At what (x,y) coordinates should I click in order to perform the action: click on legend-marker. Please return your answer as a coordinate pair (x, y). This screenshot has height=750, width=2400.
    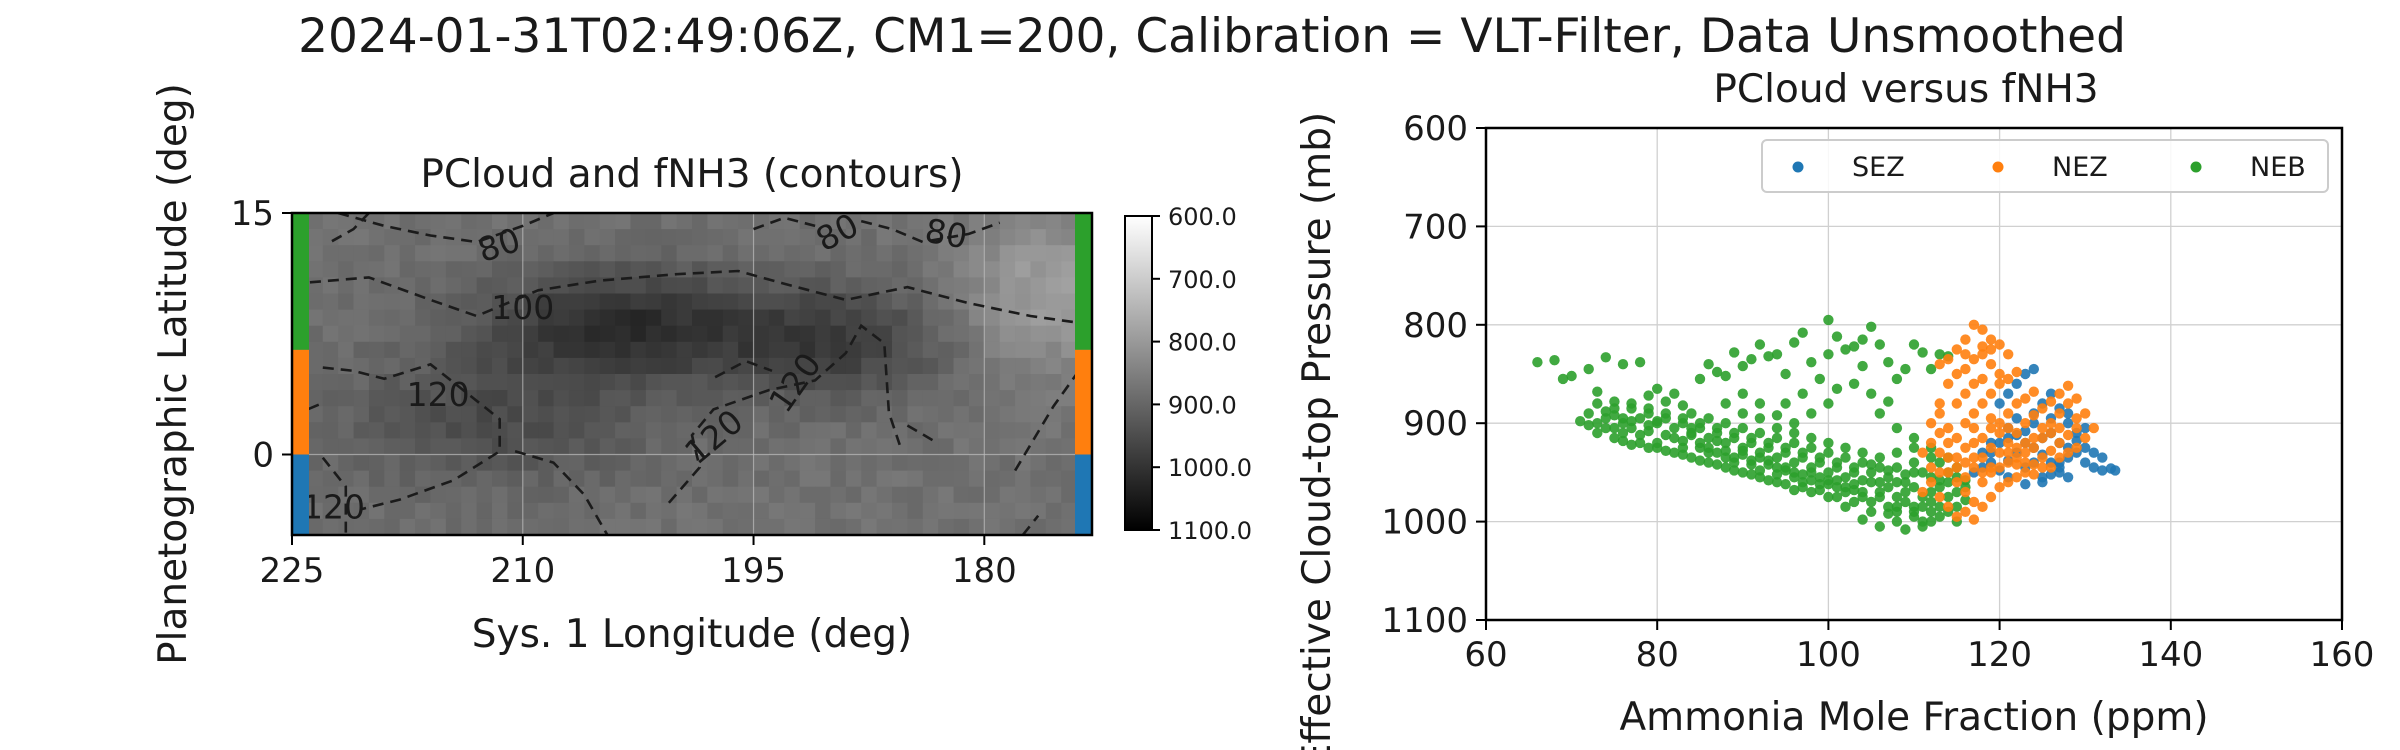
    Looking at the image, I should click on (2196, 167).